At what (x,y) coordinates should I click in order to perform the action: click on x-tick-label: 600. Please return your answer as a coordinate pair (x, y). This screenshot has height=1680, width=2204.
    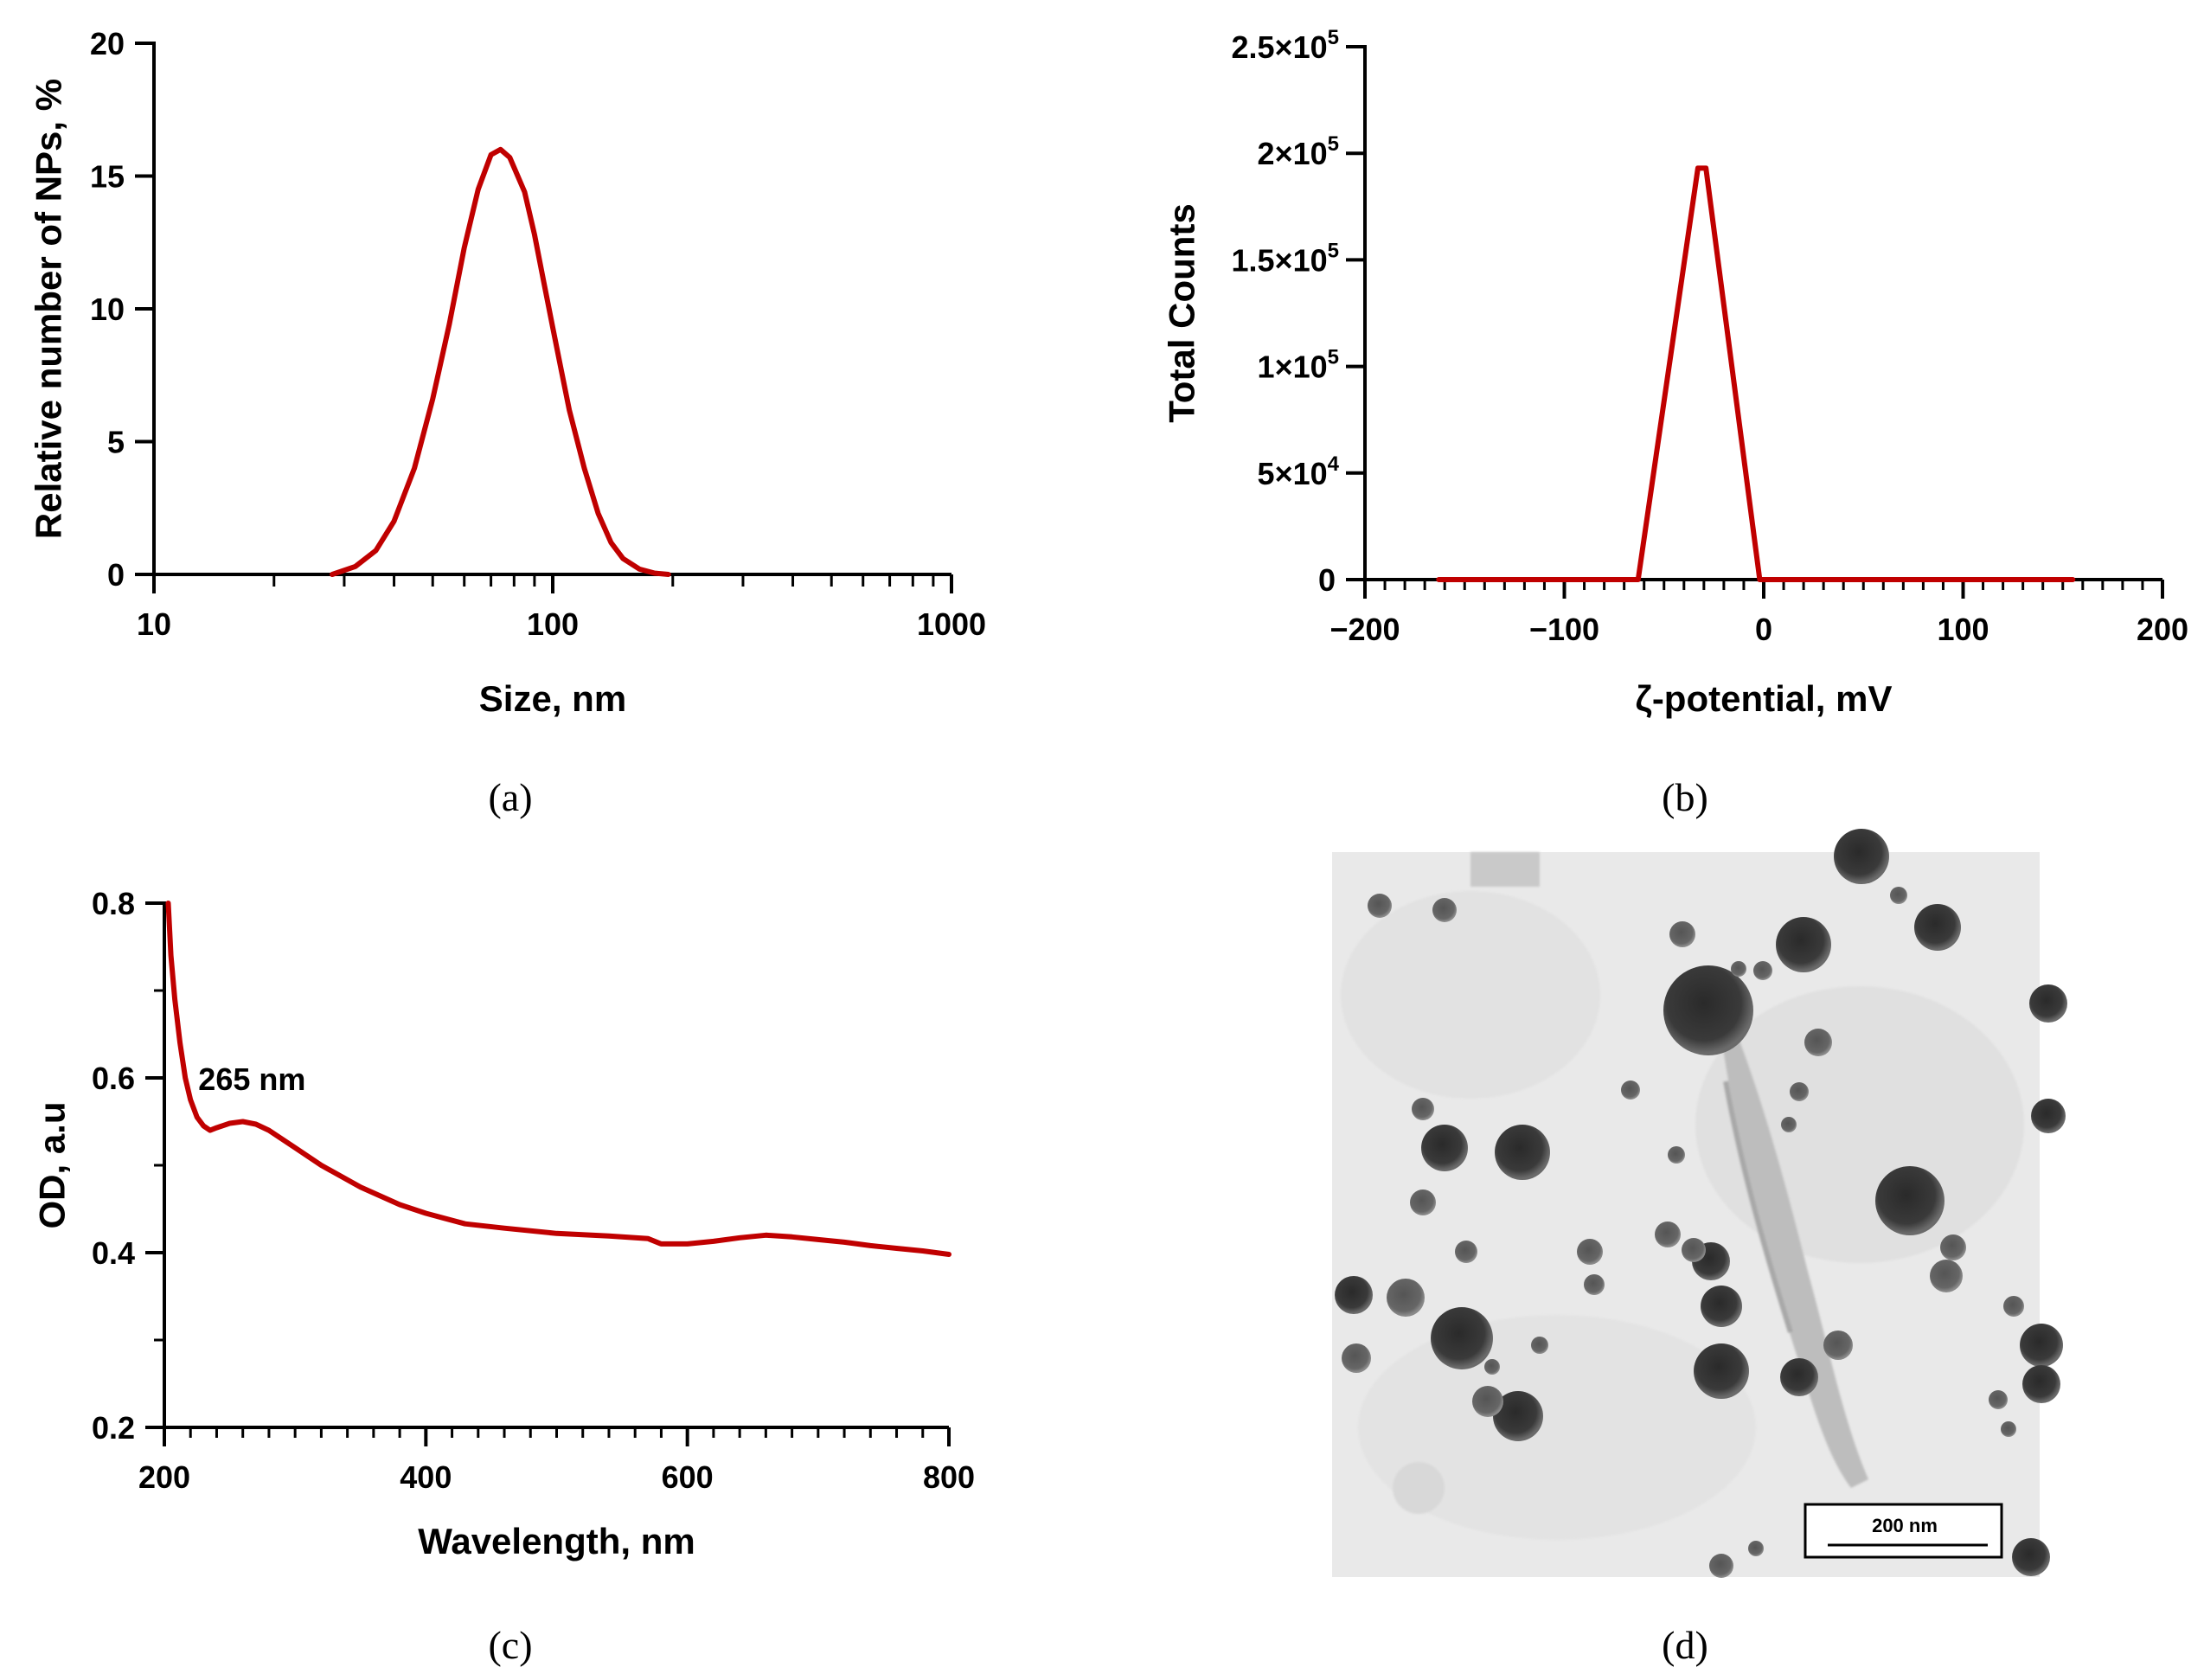
    Looking at the image, I should click on (688, 1477).